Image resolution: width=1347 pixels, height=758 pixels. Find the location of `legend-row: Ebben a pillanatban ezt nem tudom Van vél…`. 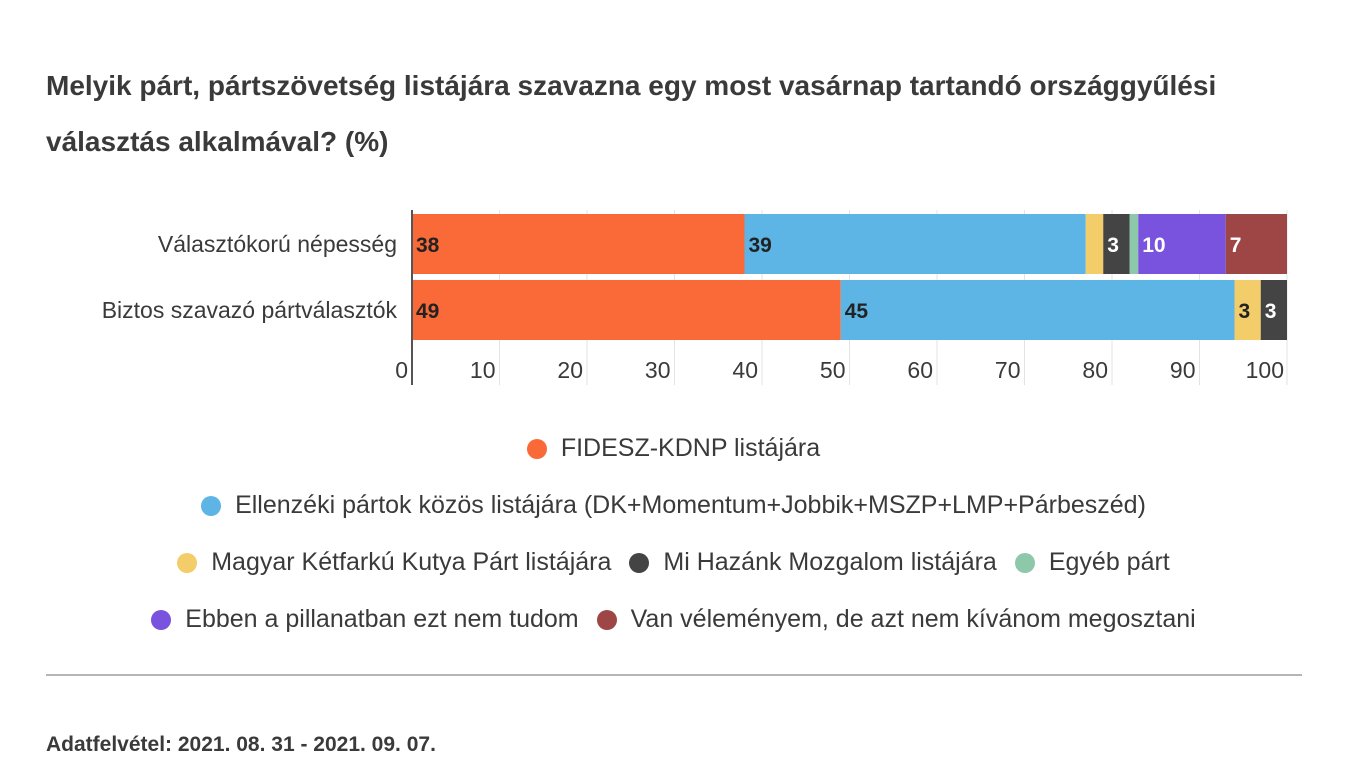

legend-row: Ebben a pillanatban ezt nem tudom Van vél… is located at coordinates (673, 619).